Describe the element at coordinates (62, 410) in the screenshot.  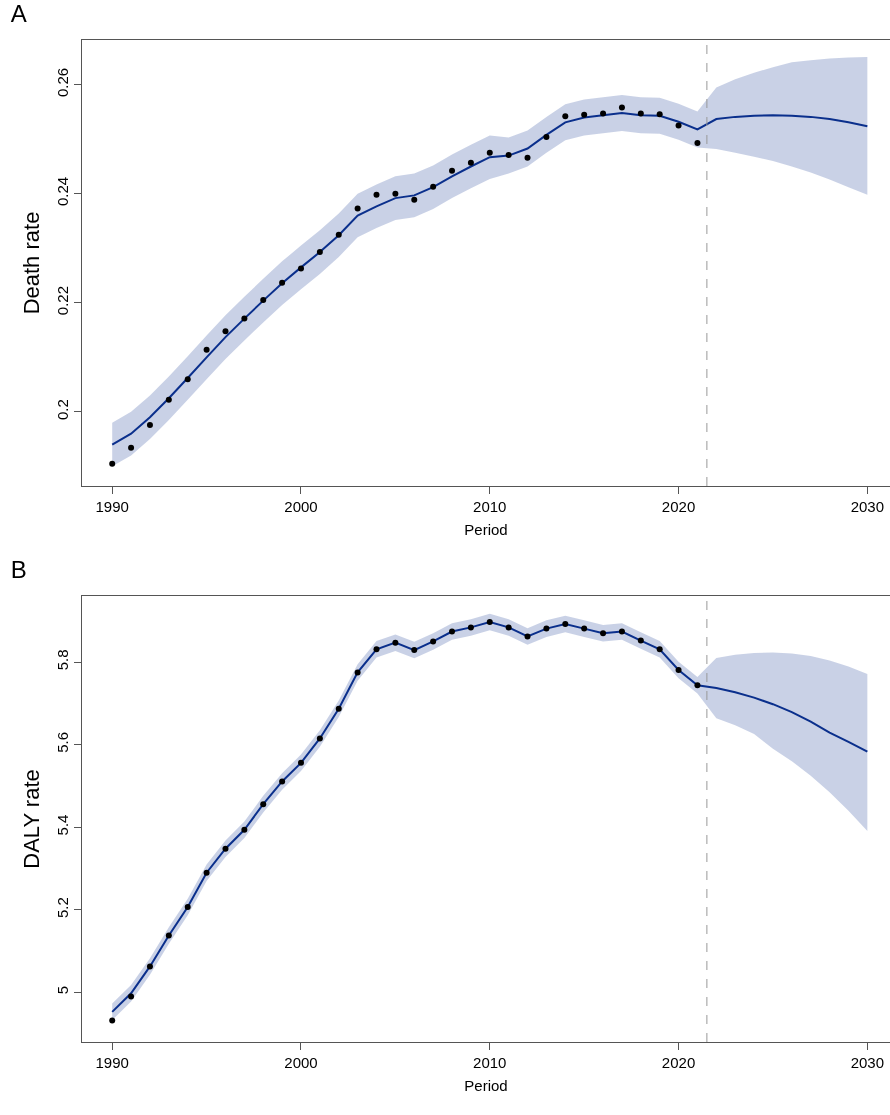
I see `y-tick-label: 0.2` at that location.